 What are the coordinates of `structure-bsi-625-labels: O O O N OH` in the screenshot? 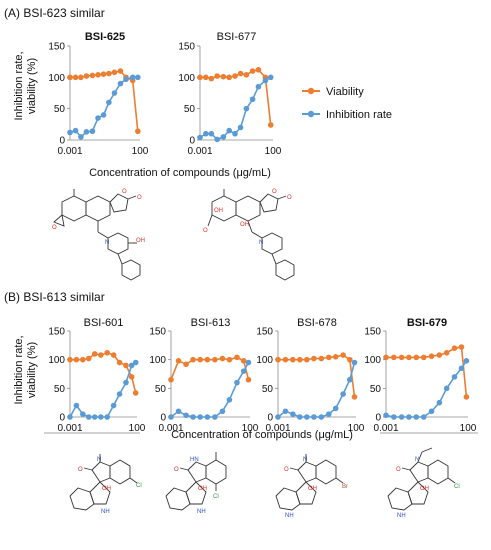 It's located at (98, 217).